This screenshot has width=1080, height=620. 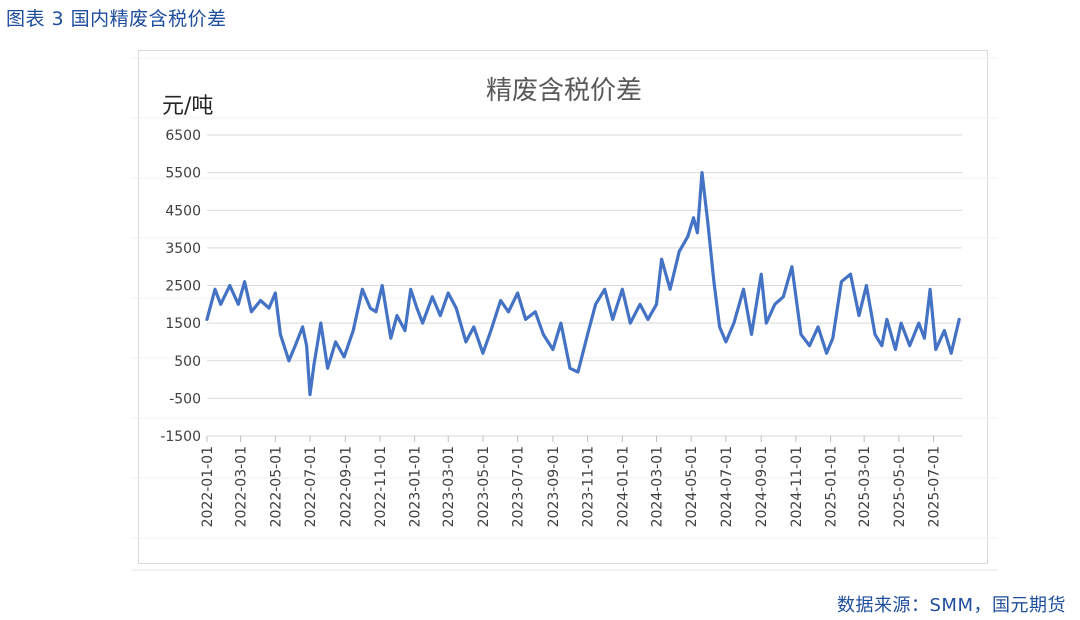 What do you see at coordinates (951, 605) in the screenshot?
I see `source-note: 数据来源：SMM，国元期货` at bounding box center [951, 605].